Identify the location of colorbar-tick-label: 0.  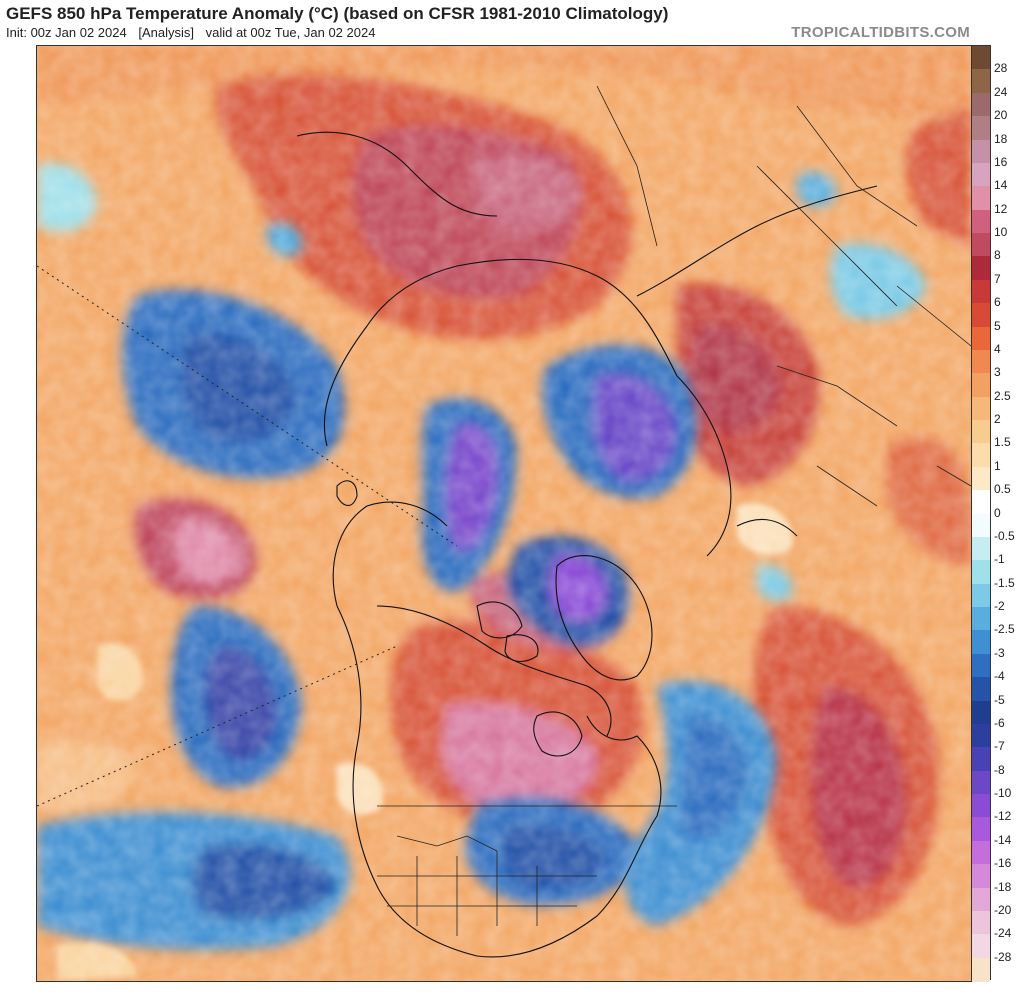
(997, 512).